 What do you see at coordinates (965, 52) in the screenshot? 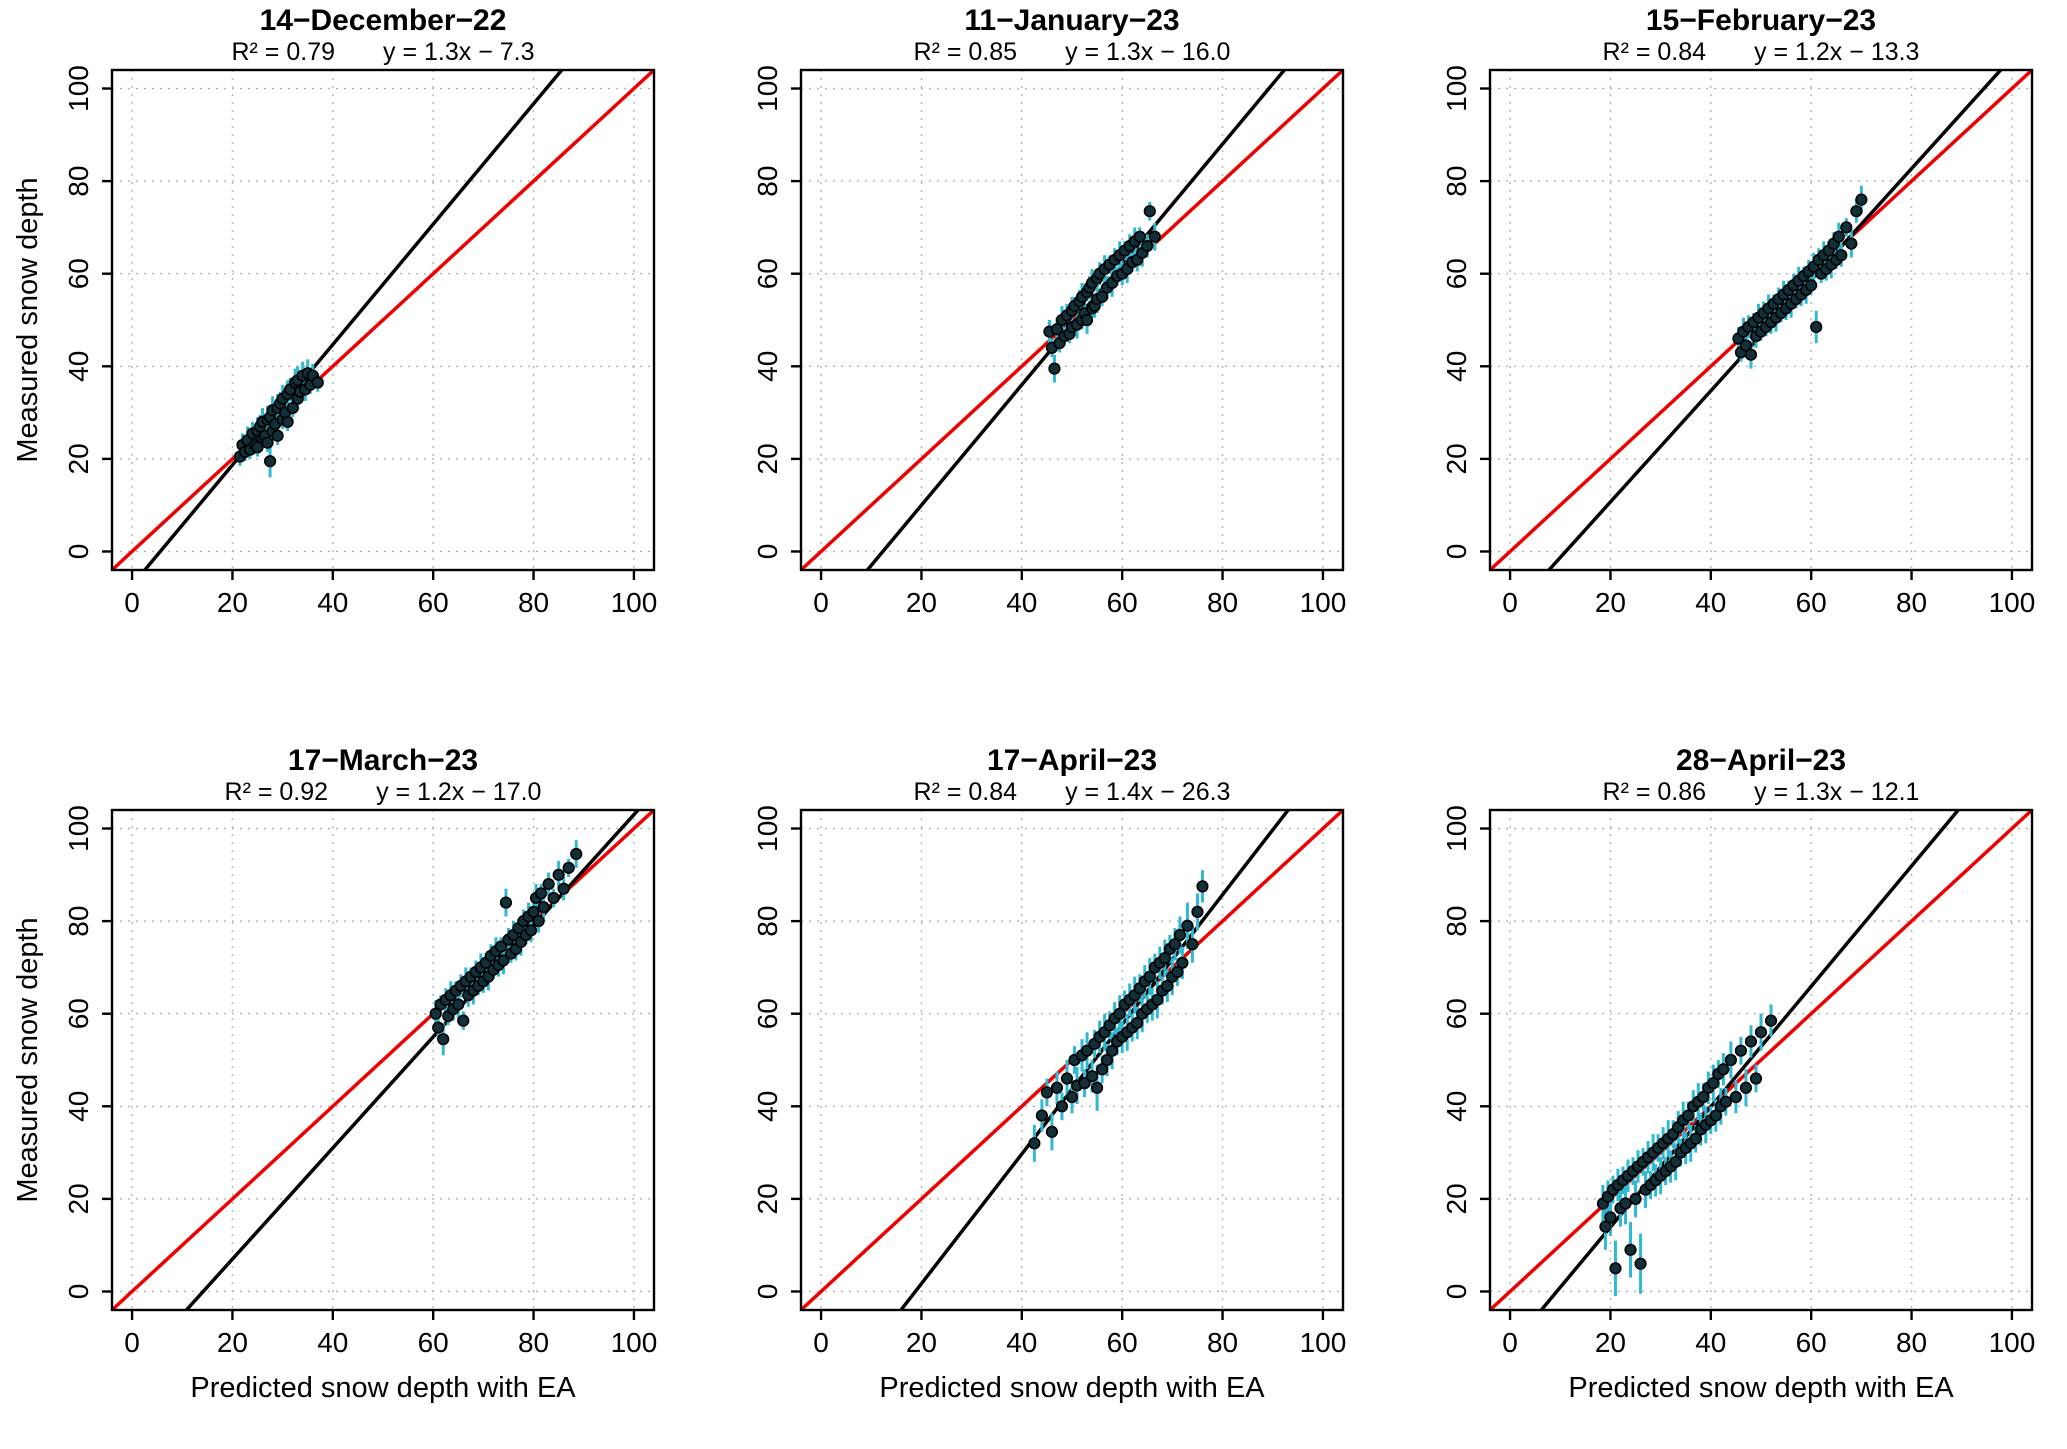
I see `r2-label: R² = 0.85` at bounding box center [965, 52].